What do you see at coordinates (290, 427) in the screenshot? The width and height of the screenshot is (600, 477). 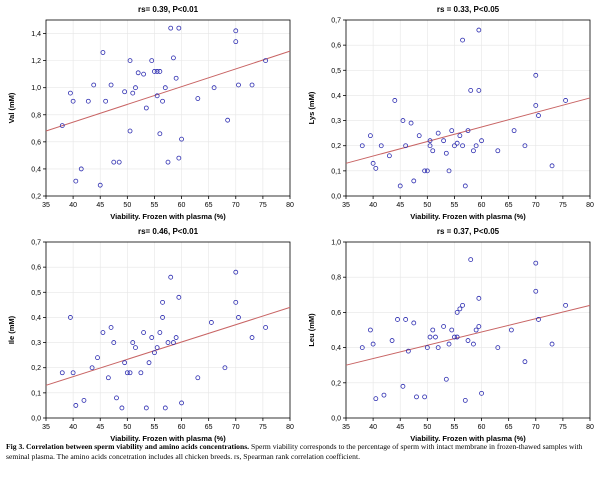 I see `x-tick-label: 80` at bounding box center [290, 427].